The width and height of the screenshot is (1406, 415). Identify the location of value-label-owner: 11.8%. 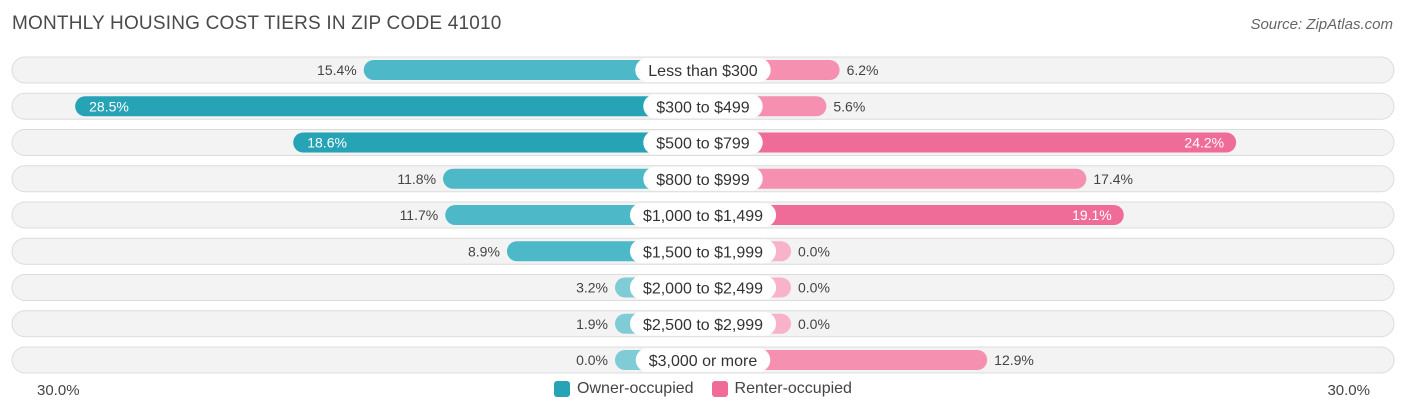
(416, 179).